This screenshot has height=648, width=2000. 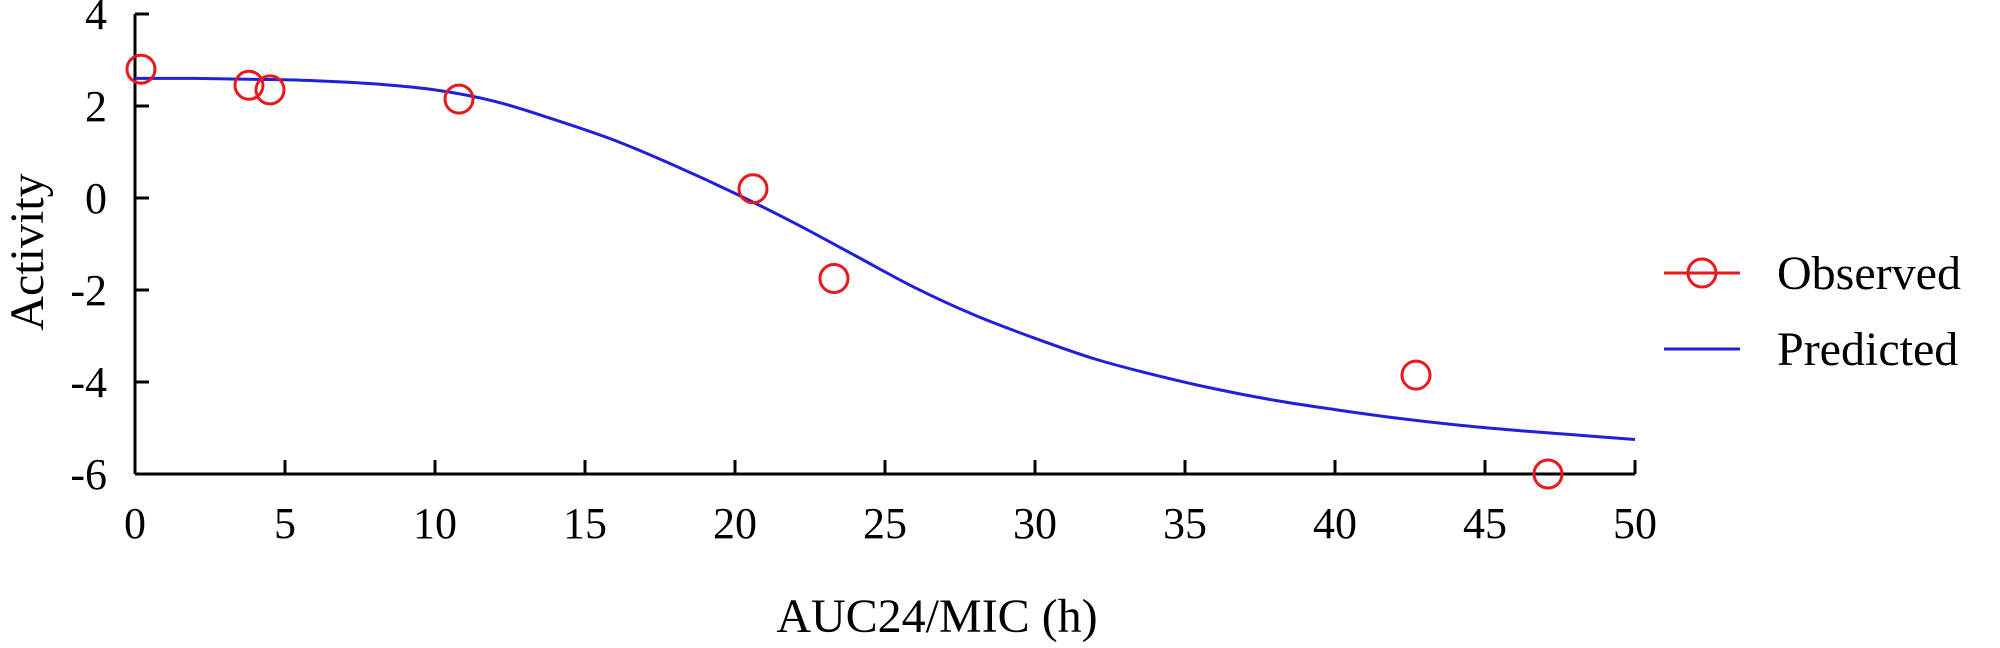 I want to click on legend-label-observed: Observed, so click(x=1869, y=273).